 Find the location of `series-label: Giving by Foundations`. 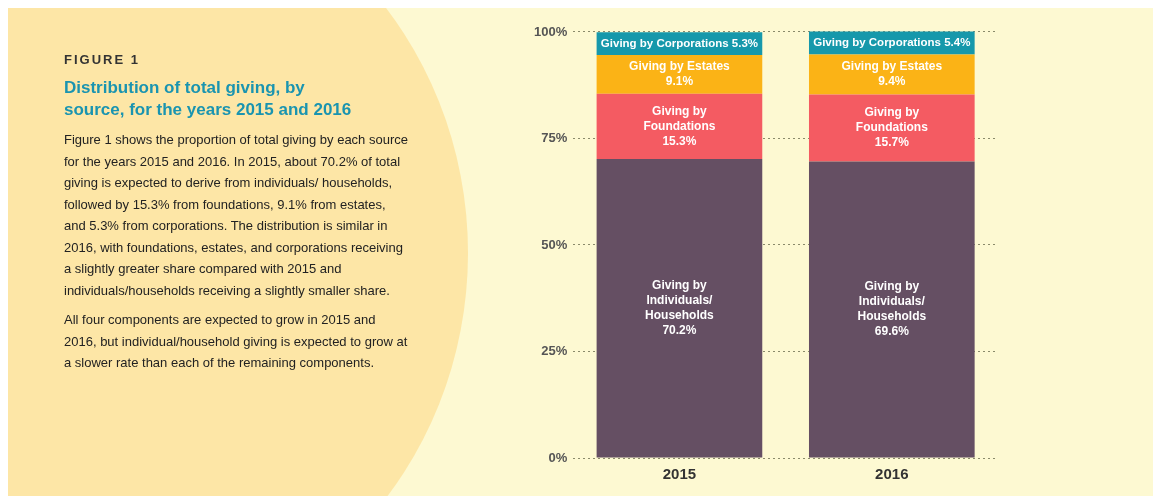

series-label: Giving by Foundations is located at coordinates (679, 118).